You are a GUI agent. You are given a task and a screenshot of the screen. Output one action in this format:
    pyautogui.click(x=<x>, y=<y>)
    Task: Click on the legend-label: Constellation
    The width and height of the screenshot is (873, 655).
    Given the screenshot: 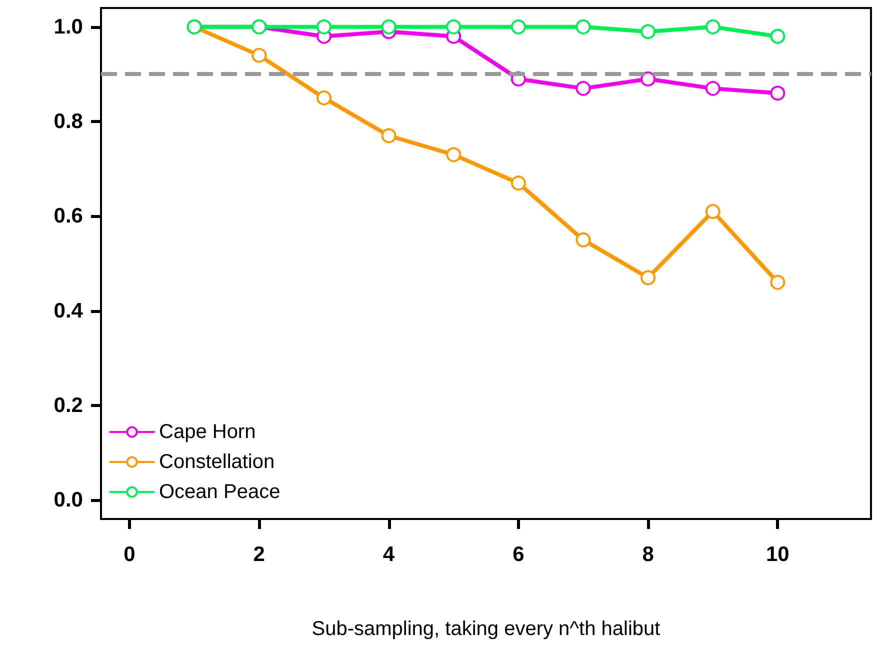 What is the action you would take?
    pyautogui.click(x=217, y=462)
    